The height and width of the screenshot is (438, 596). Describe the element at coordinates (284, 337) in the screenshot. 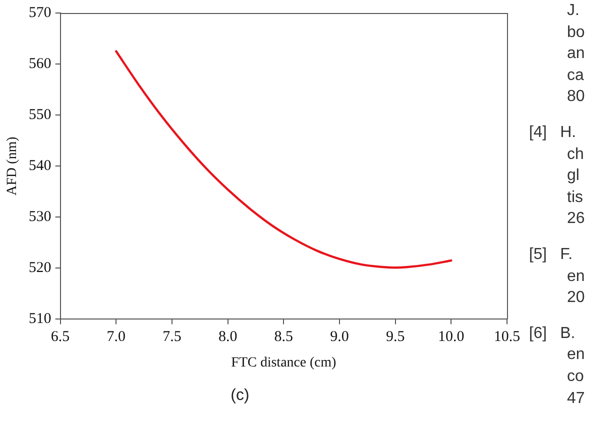

I see `x-tick-label: 8.5` at that location.